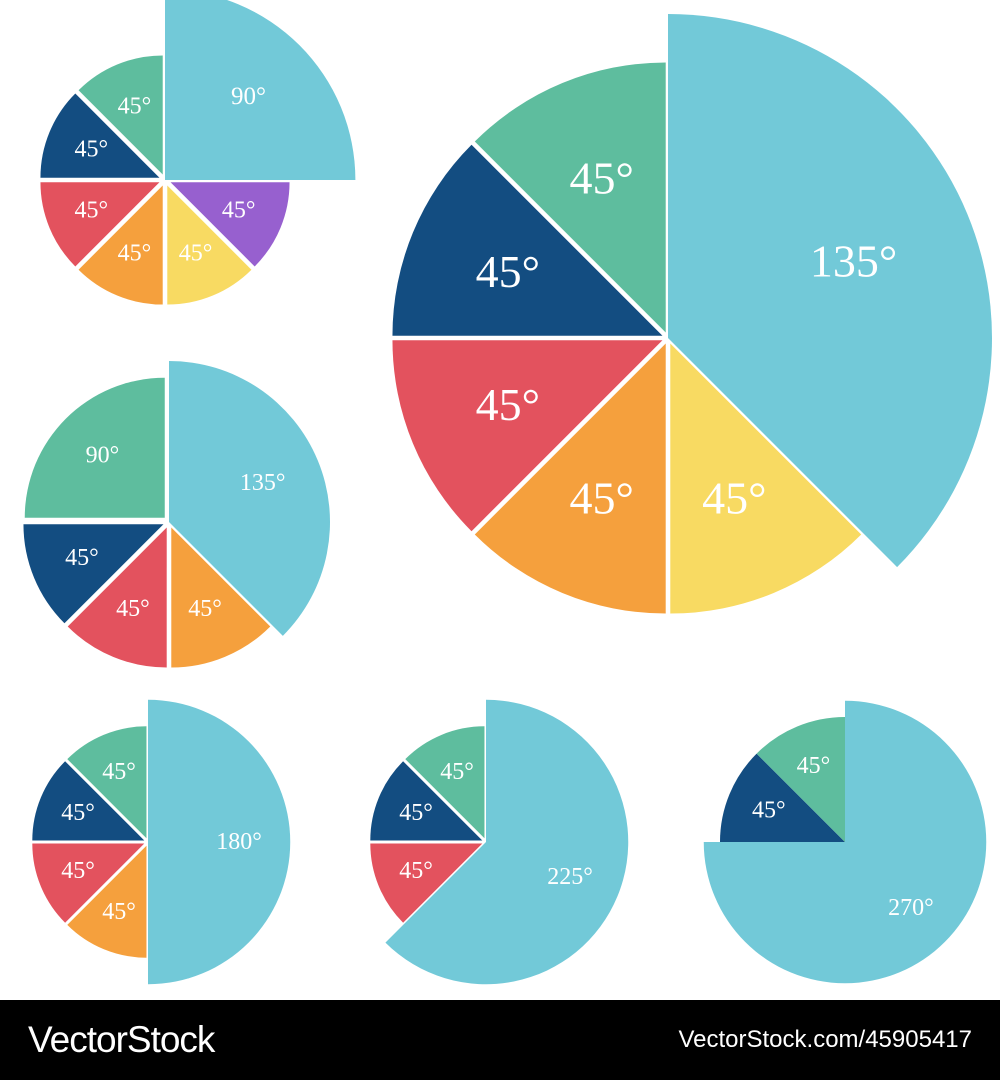 The image size is (1000, 1080). Describe the element at coordinates (825, 1039) in the screenshot. I see `footer-credit: VectorStock.com/45905417` at that location.